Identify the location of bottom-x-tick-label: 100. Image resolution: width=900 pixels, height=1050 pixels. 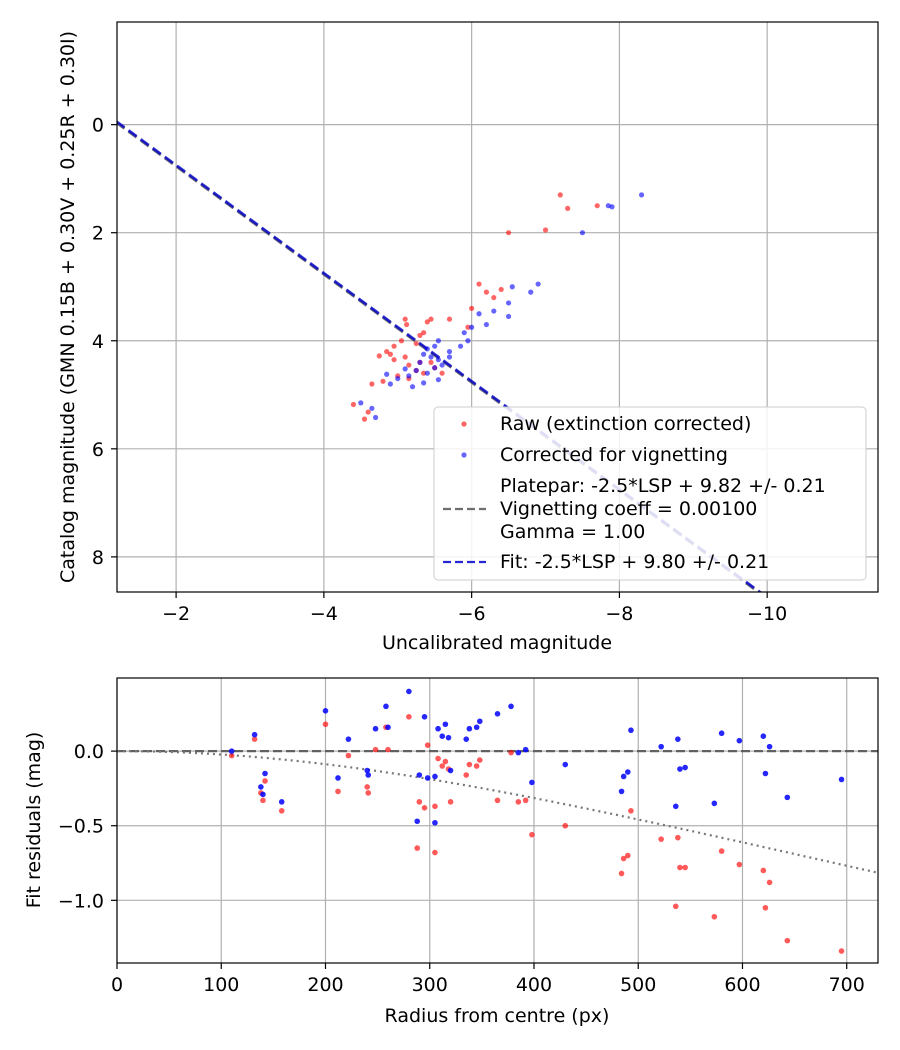
(221, 985).